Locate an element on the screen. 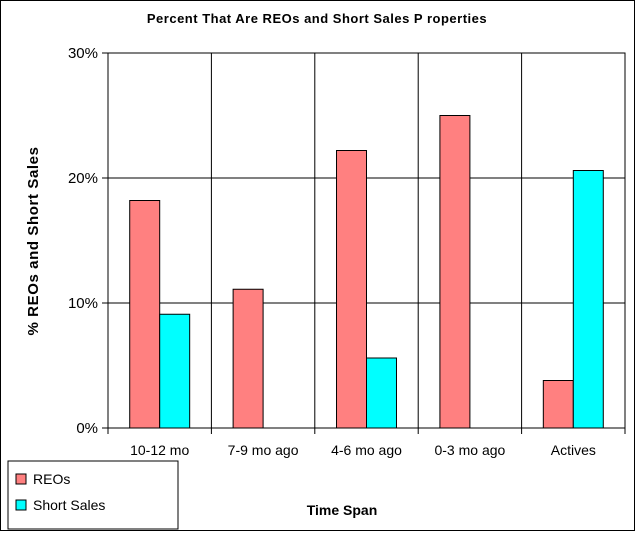  x-tick-label: 0-3 mo ago is located at coordinates (469, 450).